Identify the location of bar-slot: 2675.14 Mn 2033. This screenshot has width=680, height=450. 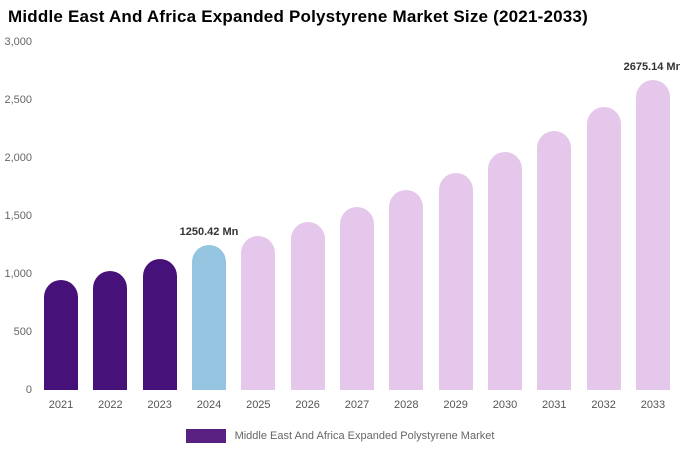
(652, 226).